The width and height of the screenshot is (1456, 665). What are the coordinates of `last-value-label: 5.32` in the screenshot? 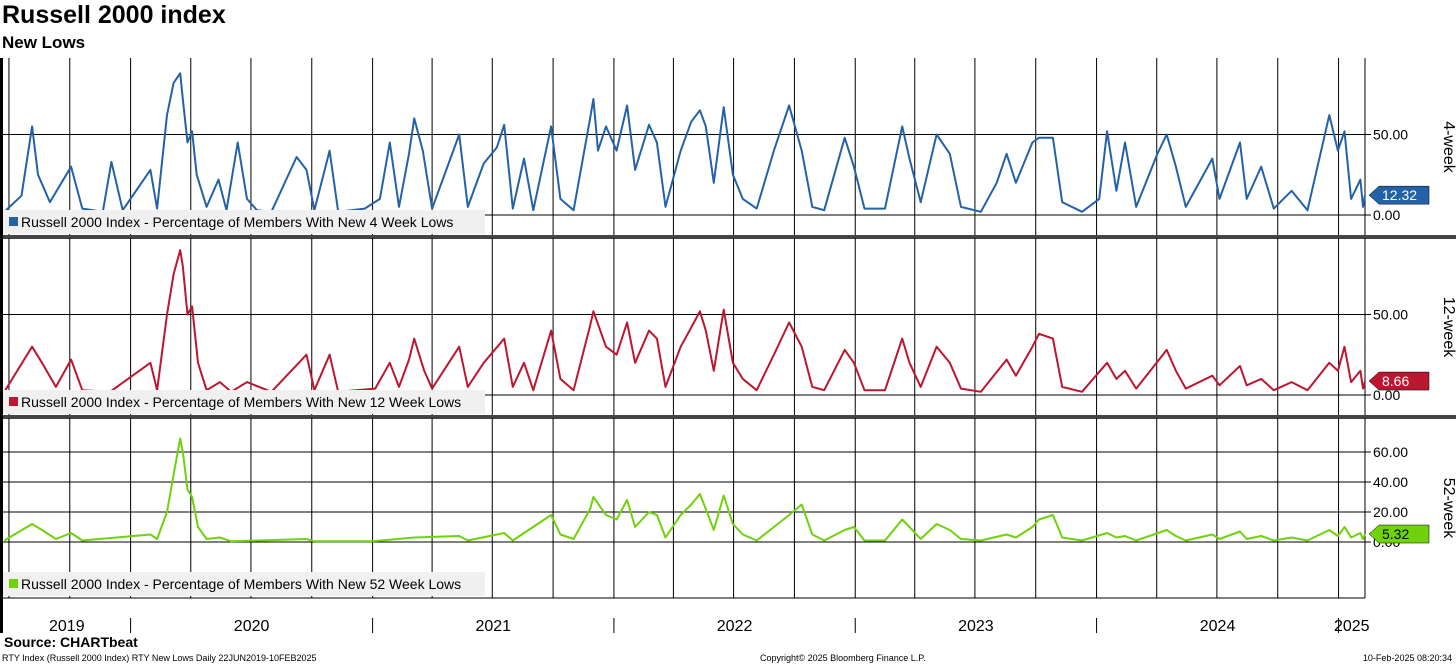 It's located at (1395, 534).